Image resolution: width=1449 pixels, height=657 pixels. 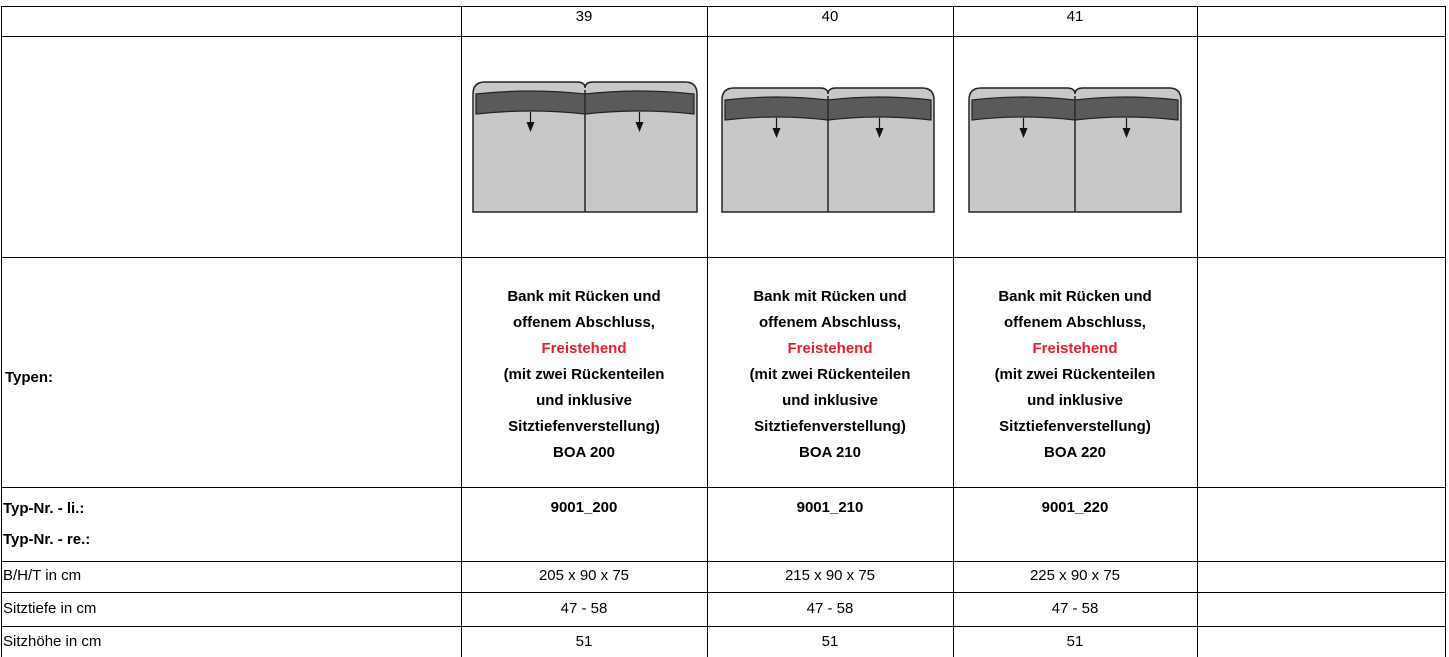 I want to click on type-description: BOA 200, so click(x=584, y=452).